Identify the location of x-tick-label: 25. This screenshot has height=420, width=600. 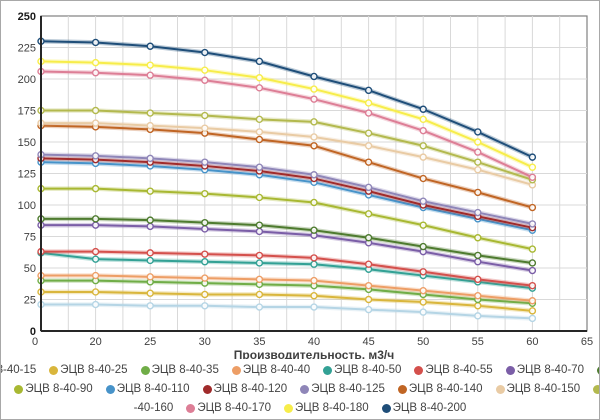
(150, 342).